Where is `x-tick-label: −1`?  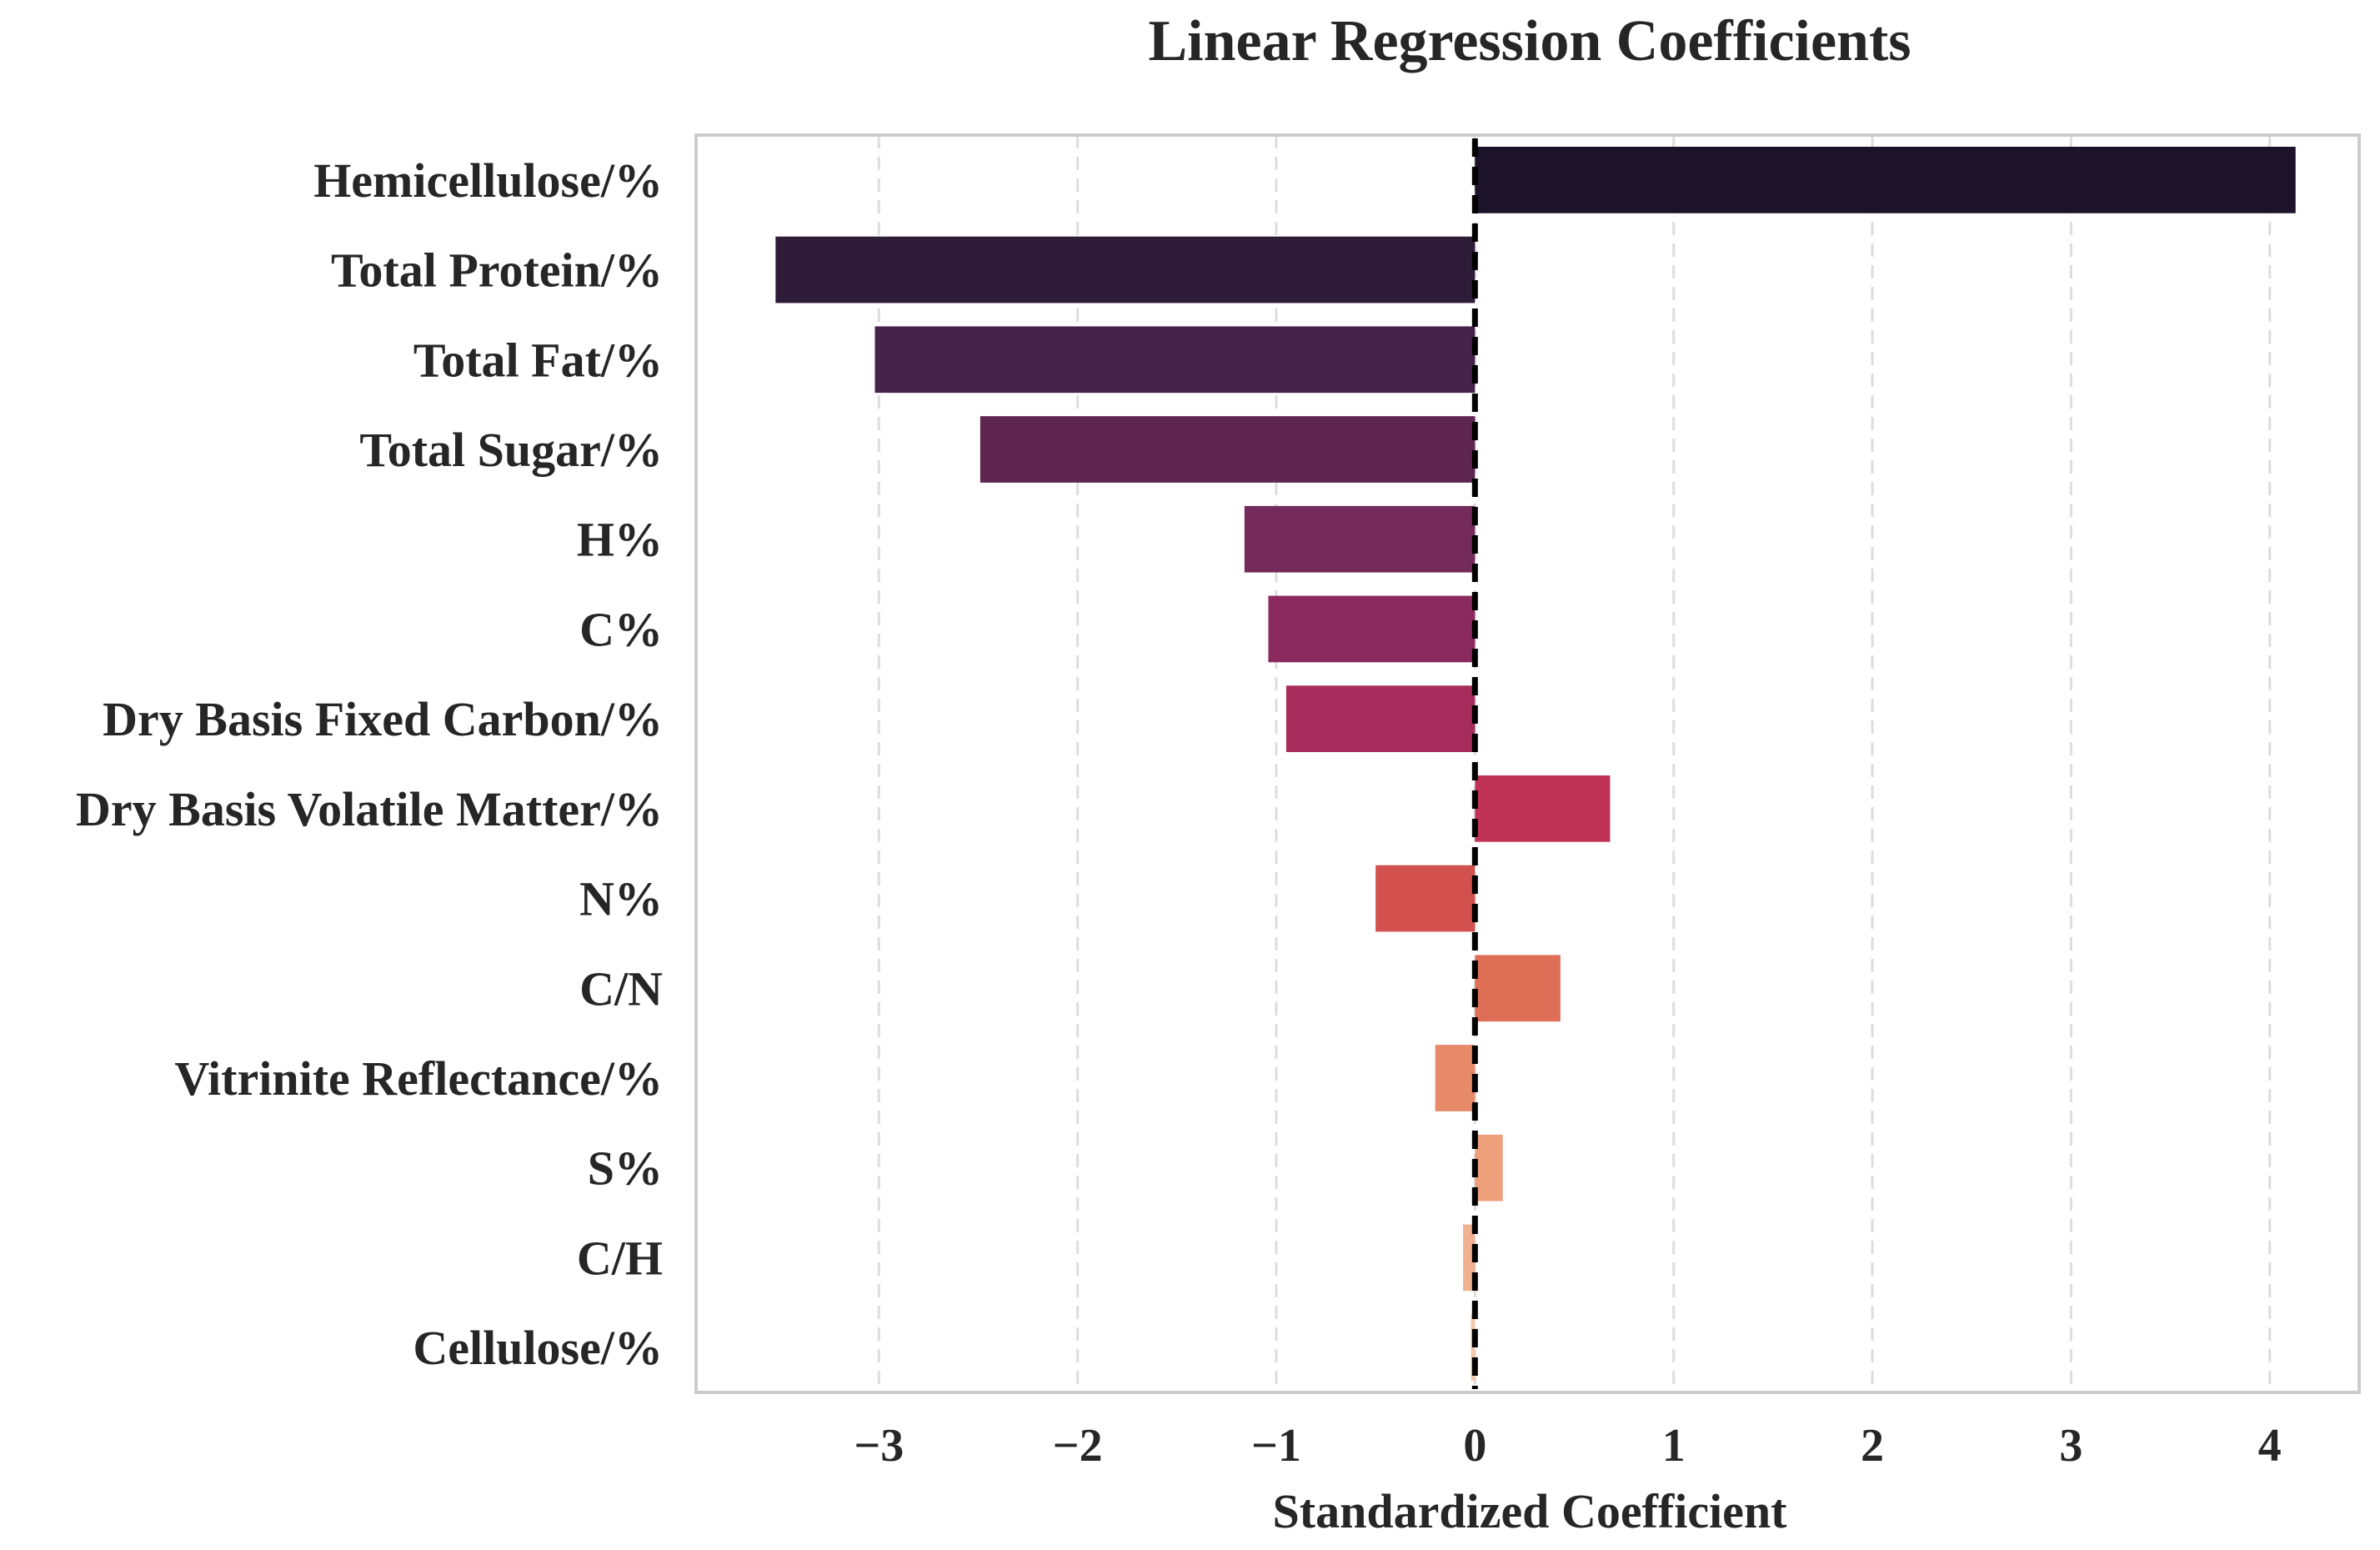
x-tick-label: −1 is located at coordinates (1276, 1446).